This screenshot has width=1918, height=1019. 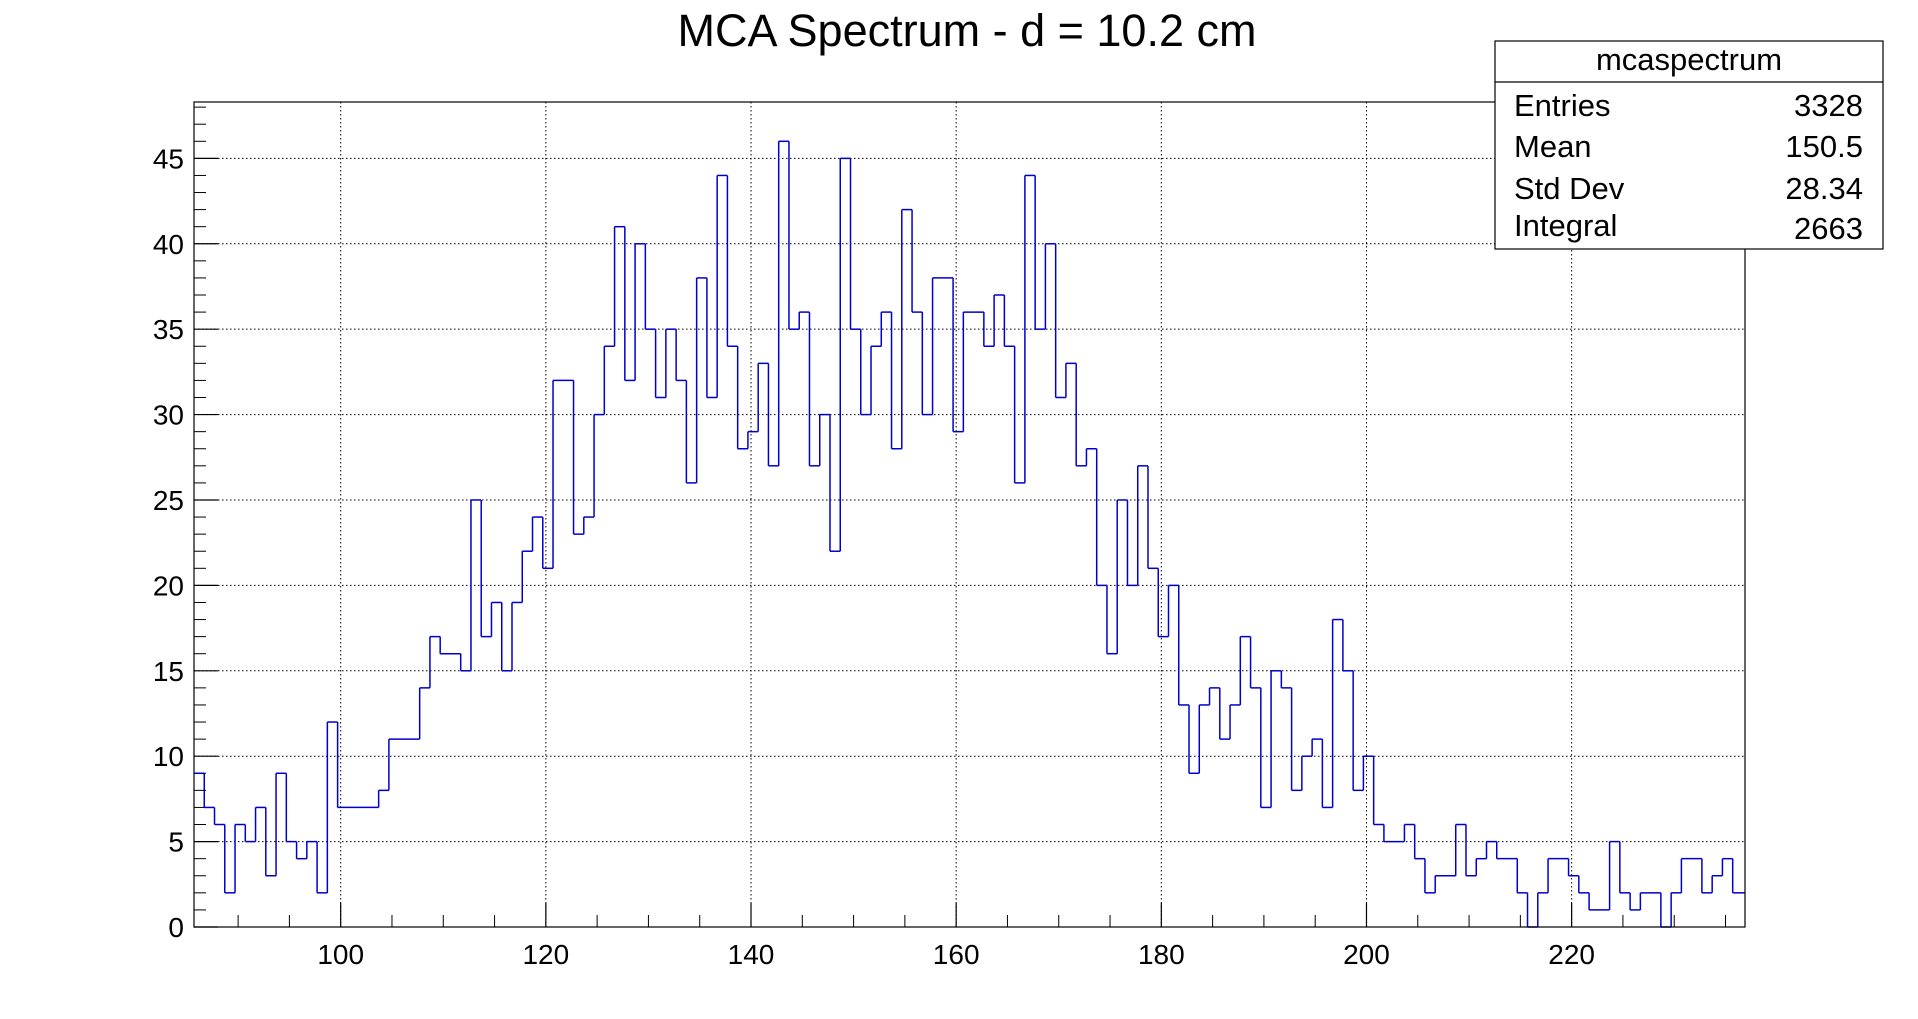 What do you see at coordinates (1161, 954) in the screenshot?
I see `x-tick-label: 180` at bounding box center [1161, 954].